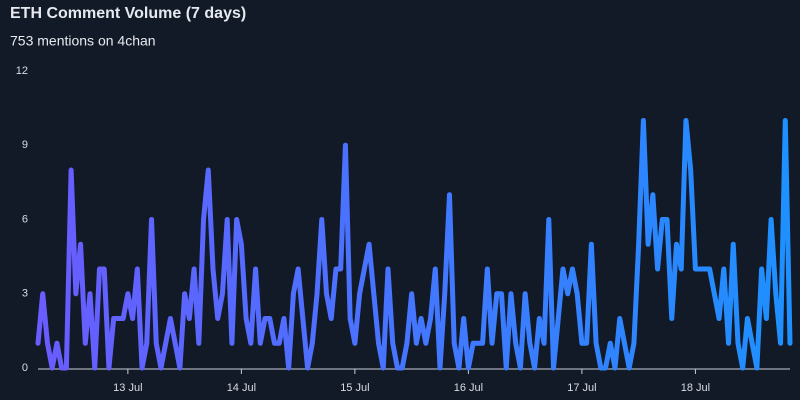 The height and width of the screenshot is (400, 800). I want to click on chart-title: ETH Comment Volume (7 days), so click(128, 13).